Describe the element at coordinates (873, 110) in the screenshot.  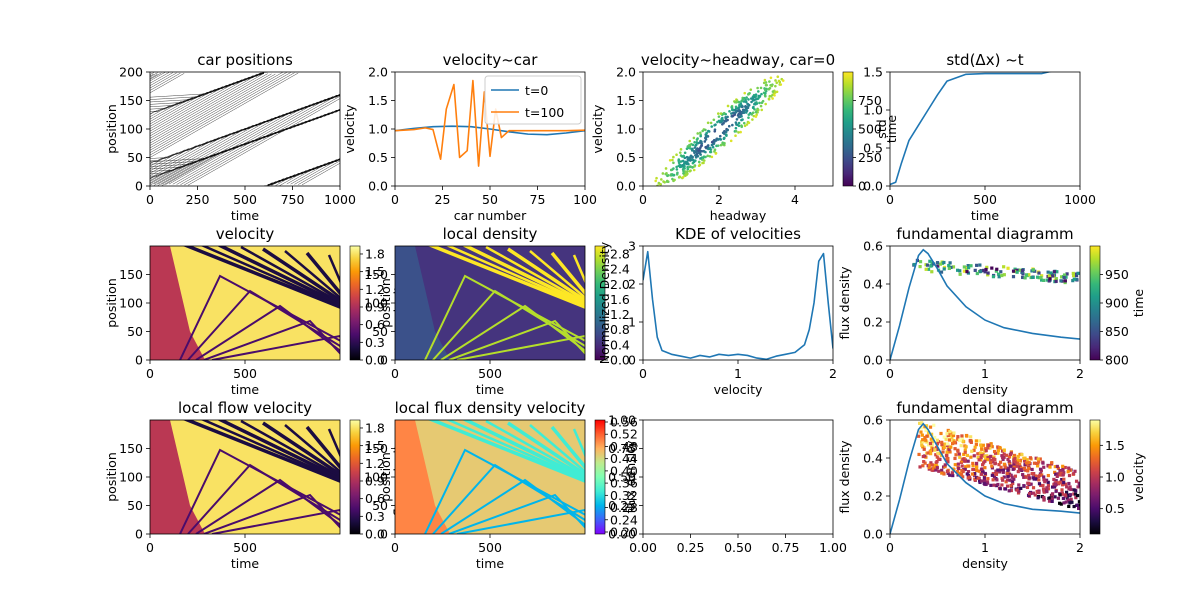
I see `y-tick-label: 1.0` at that location.